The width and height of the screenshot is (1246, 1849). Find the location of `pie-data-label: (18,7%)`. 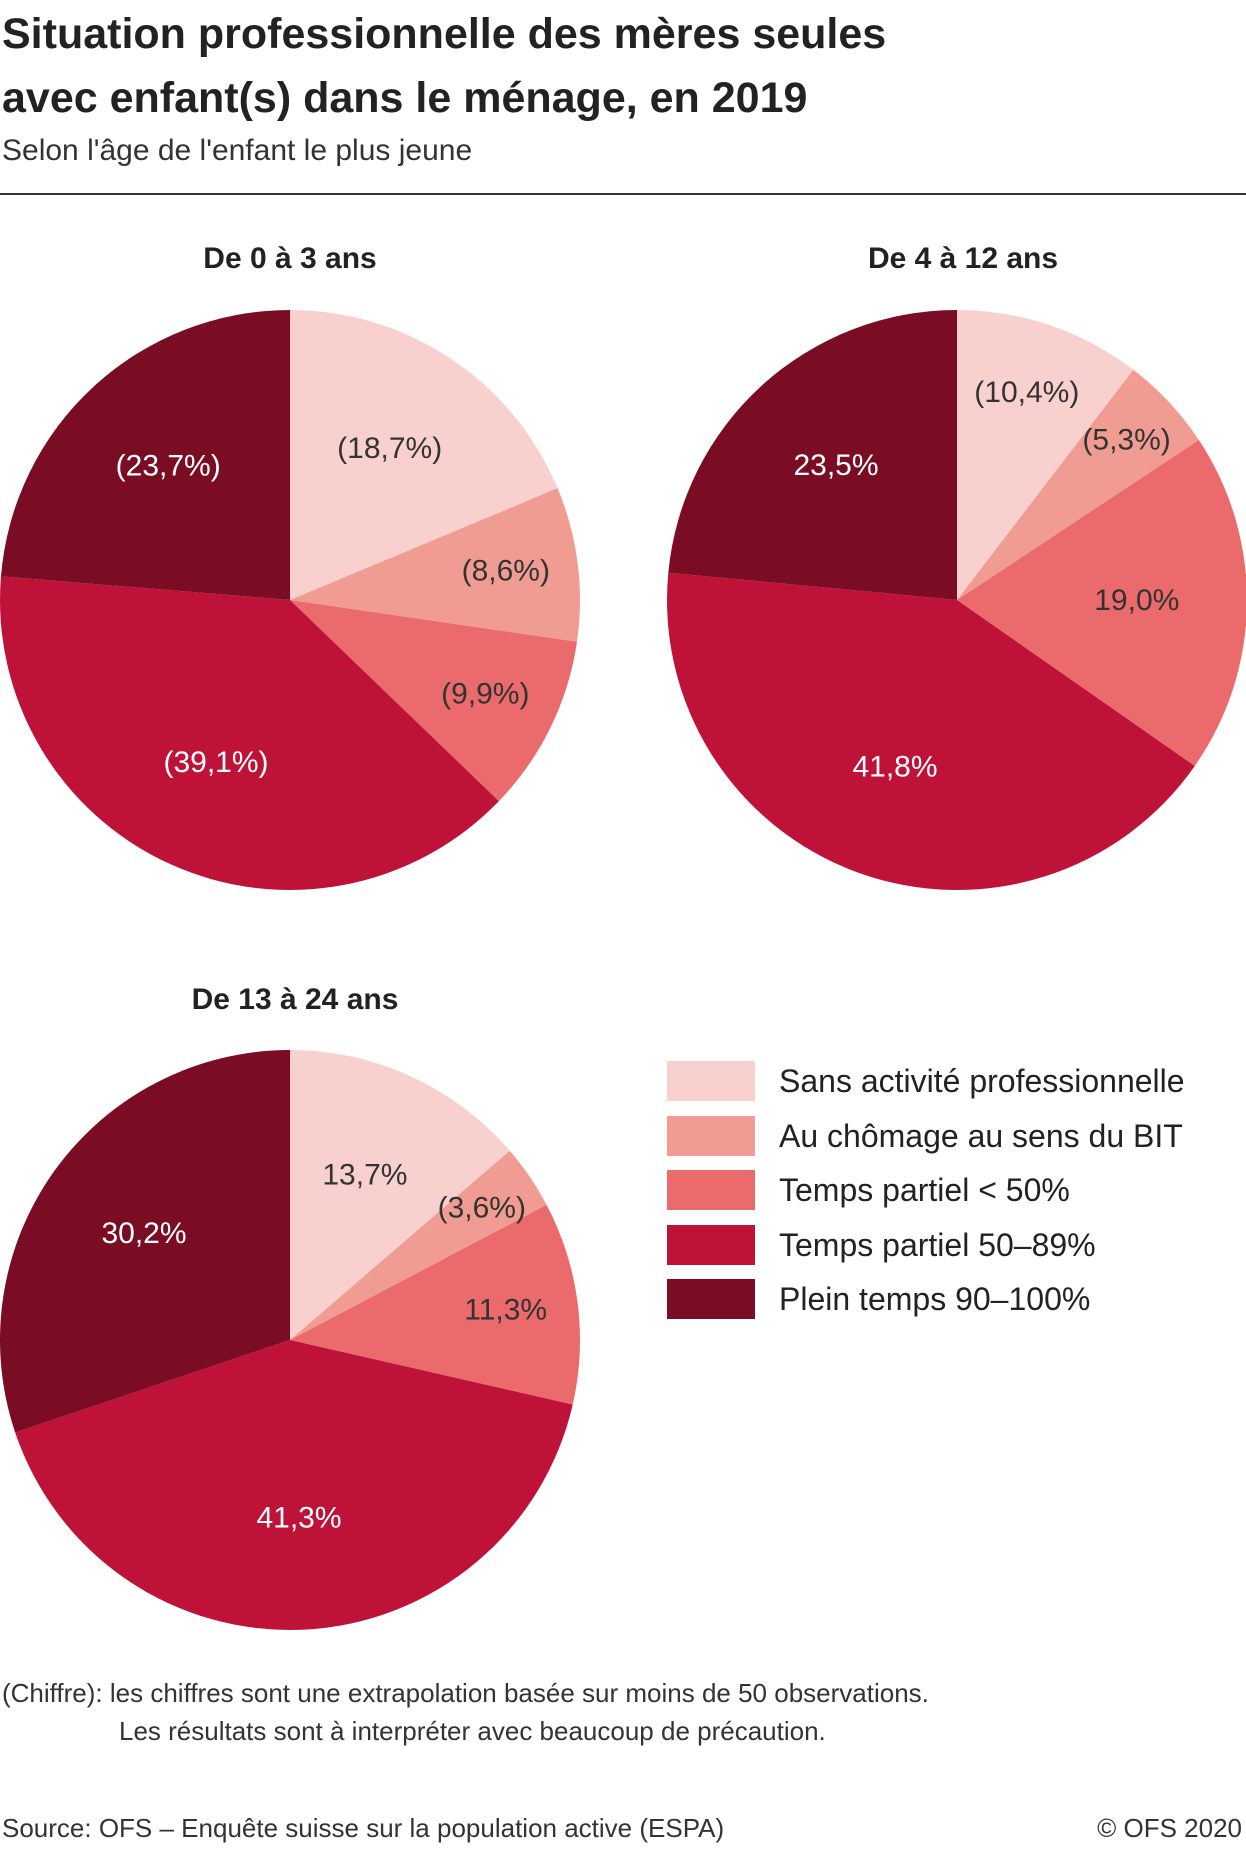

pie-data-label: (18,7%) is located at coordinates (389, 448).